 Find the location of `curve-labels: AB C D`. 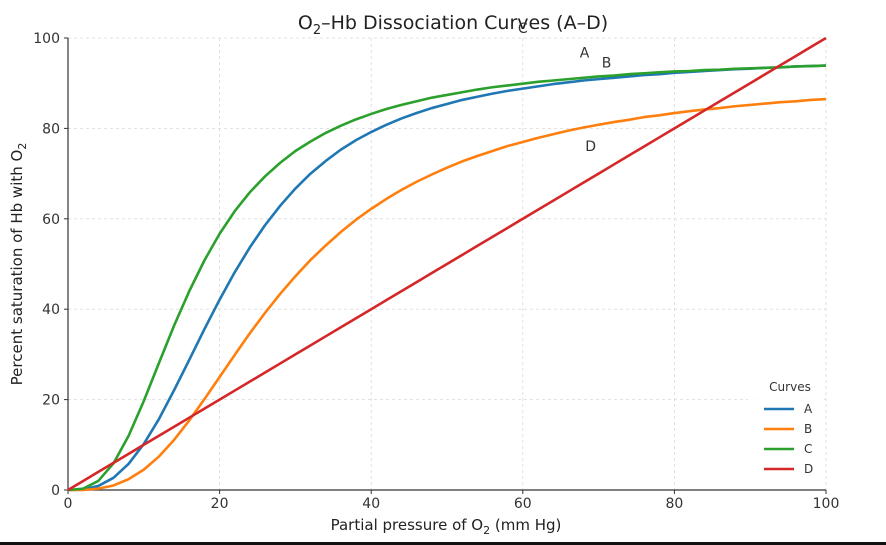

curve-labels: AB C D is located at coordinates (564, 88).